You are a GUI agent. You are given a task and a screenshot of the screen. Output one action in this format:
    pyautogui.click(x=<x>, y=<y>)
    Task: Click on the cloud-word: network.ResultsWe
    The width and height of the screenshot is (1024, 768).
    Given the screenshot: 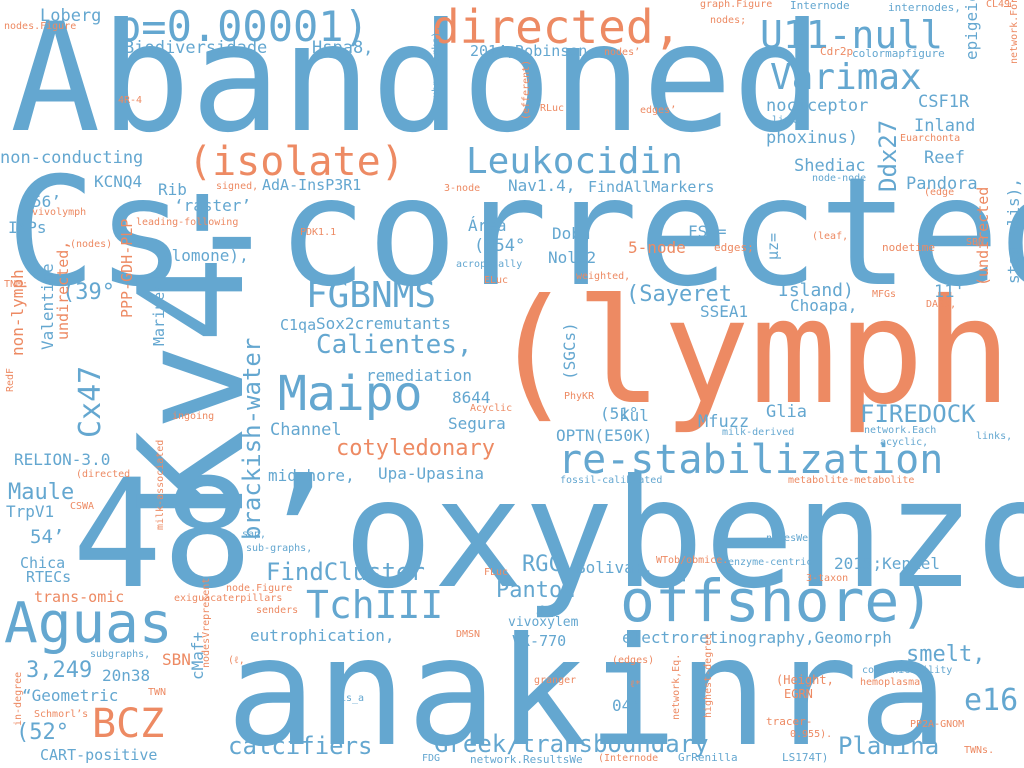 What is the action you would take?
    pyautogui.click(x=526, y=759)
    